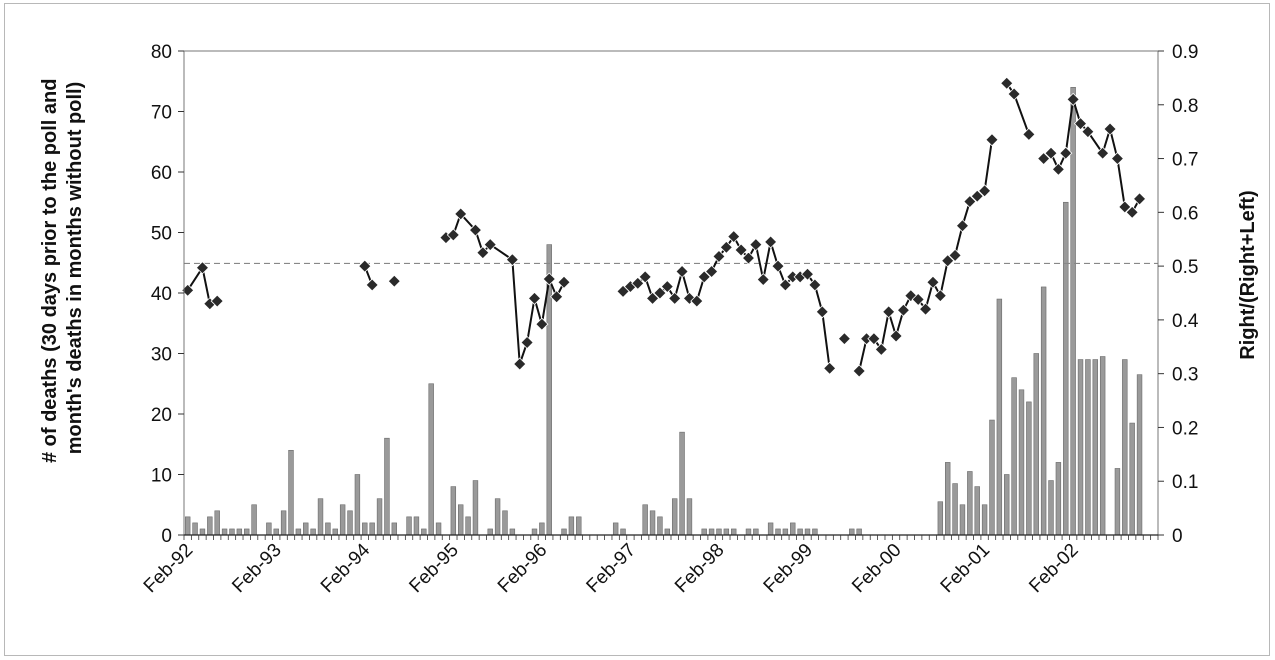 Image resolution: width=1275 pixels, height=660 pixels. I want to click on right-axis-title: Right/(Right+Left), so click(1248, 274).